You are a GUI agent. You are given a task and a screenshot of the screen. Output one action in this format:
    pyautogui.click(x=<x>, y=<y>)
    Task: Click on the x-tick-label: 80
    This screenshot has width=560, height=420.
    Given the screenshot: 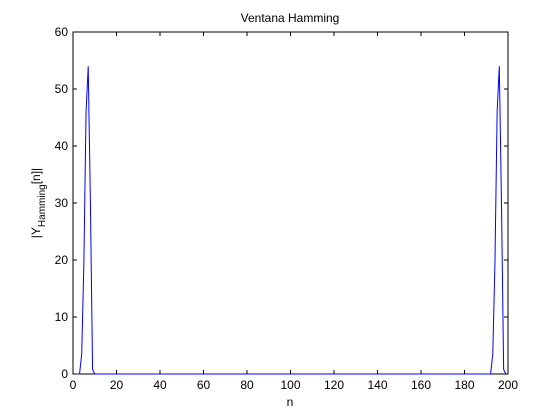 What is the action you would take?
    pyautogui.click(x=247, y=385)
    